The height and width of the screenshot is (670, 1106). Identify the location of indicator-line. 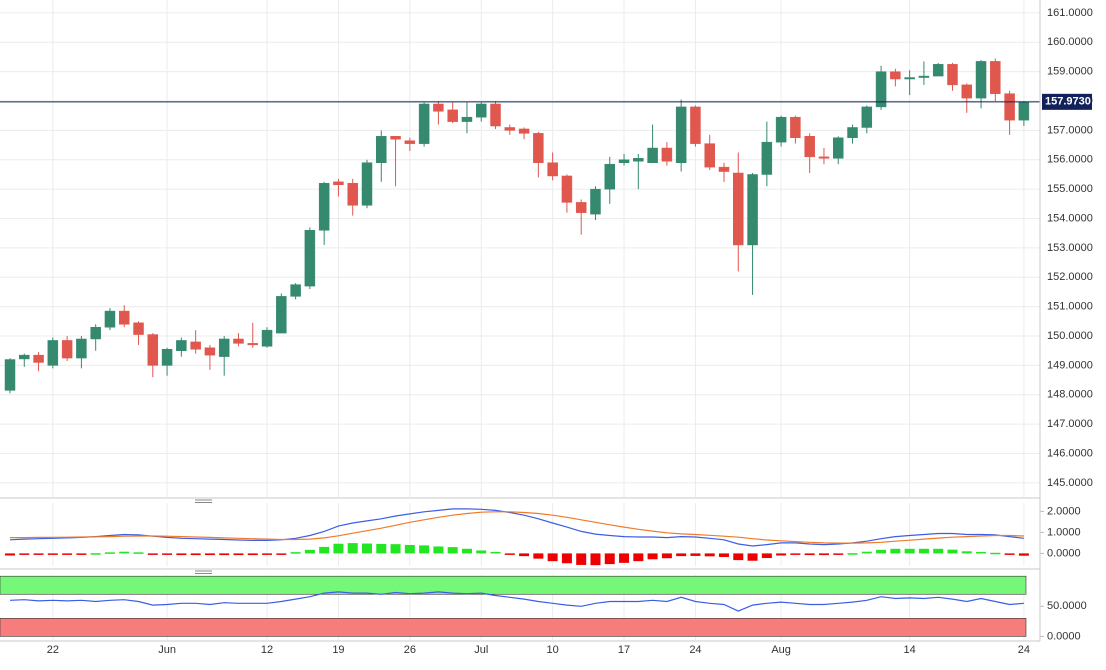
(516, 601).